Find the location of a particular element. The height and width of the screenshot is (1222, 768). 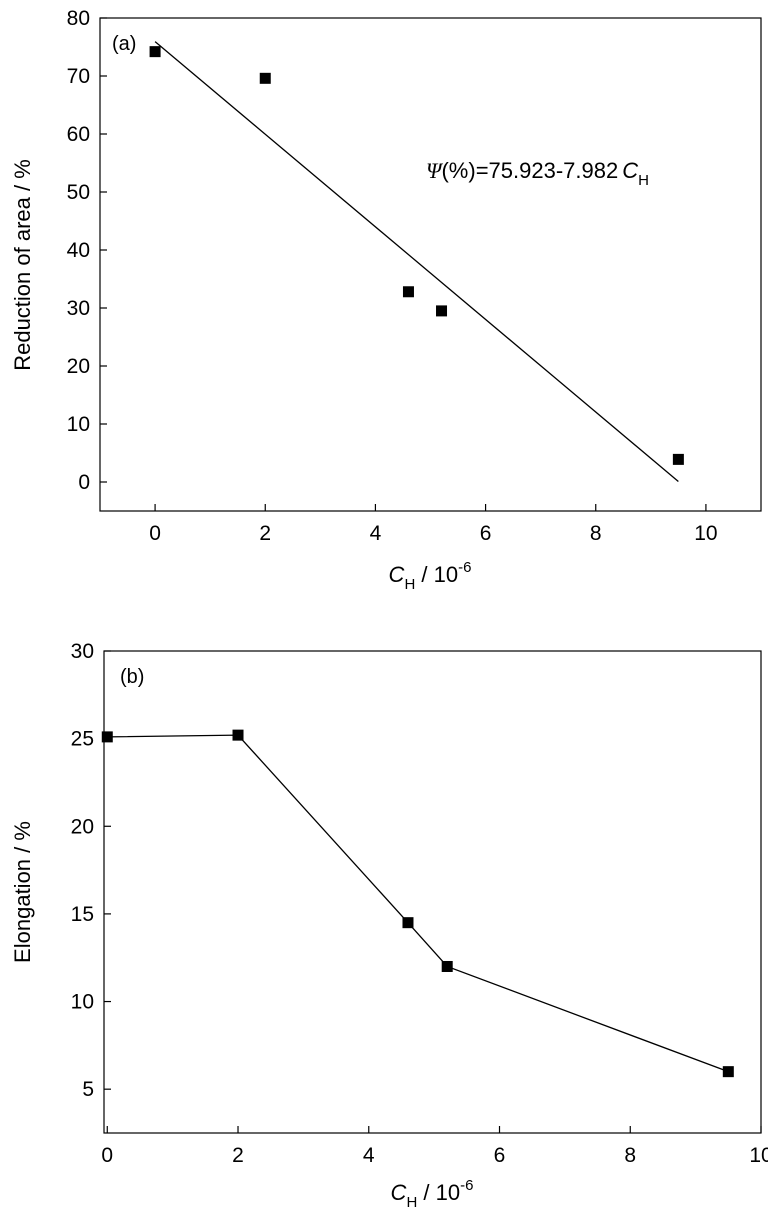

y-axis-ticks-a: 0 10 20 30 40 50 60 70 80 is located at coordinates (87, 250).